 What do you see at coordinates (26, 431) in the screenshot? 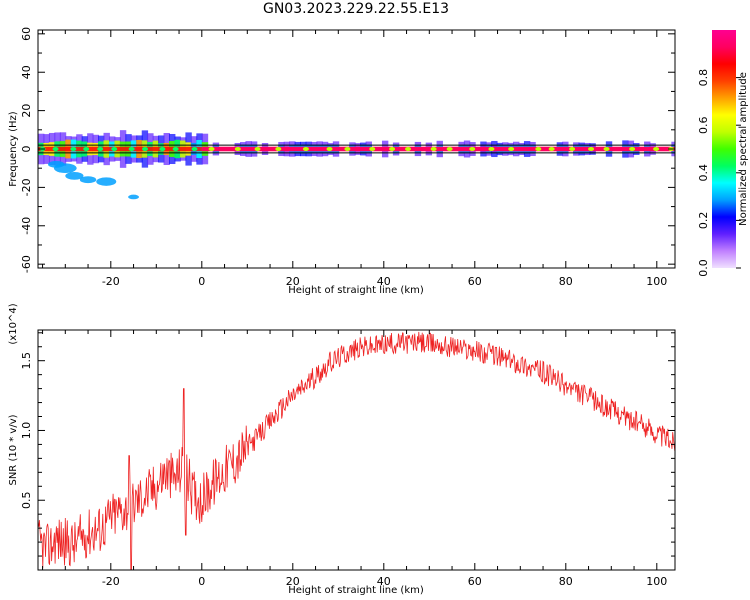
I see `y-tick-label: 1.0` at bounding box center [26, 431].